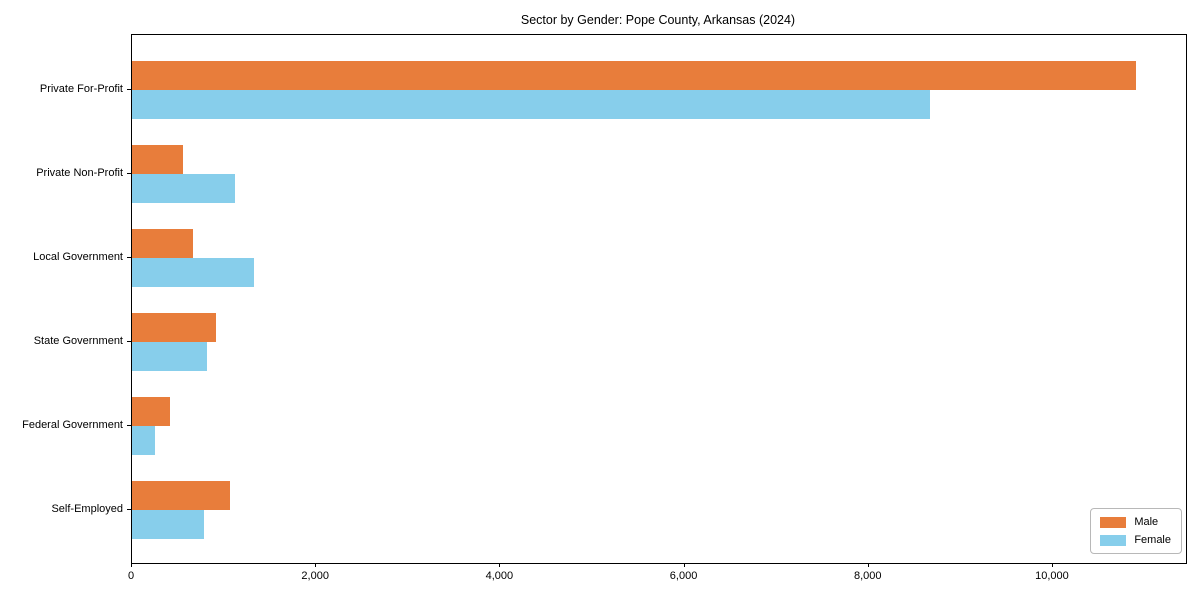 The height and width of the screenshot is (600, 1200). What do you see at coordinates (72, 425) in the screenshot?
I see `ytick-label-federal-government: Federal Government` at bounding box center [72, 425].